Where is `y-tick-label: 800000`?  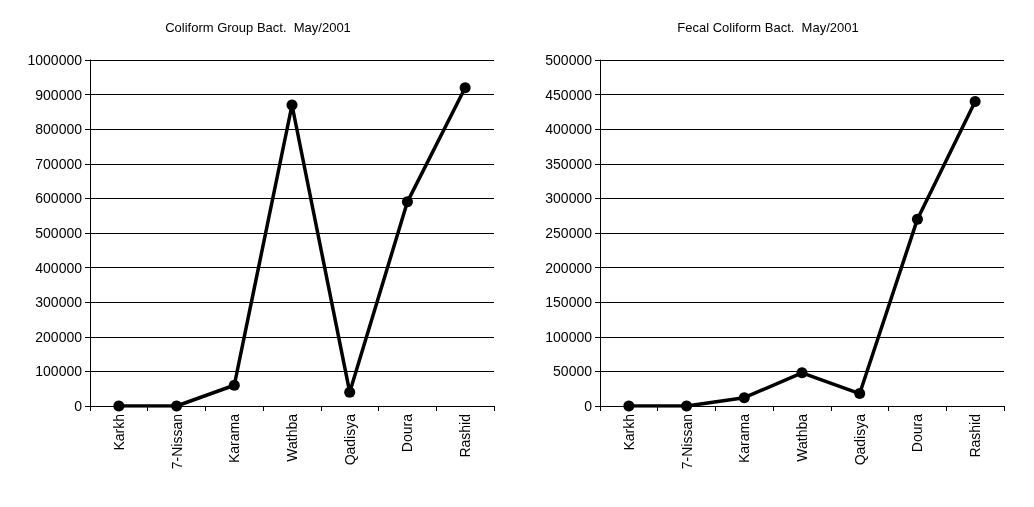 y-tick-label: 800000 is located at coordinates (59, 129).